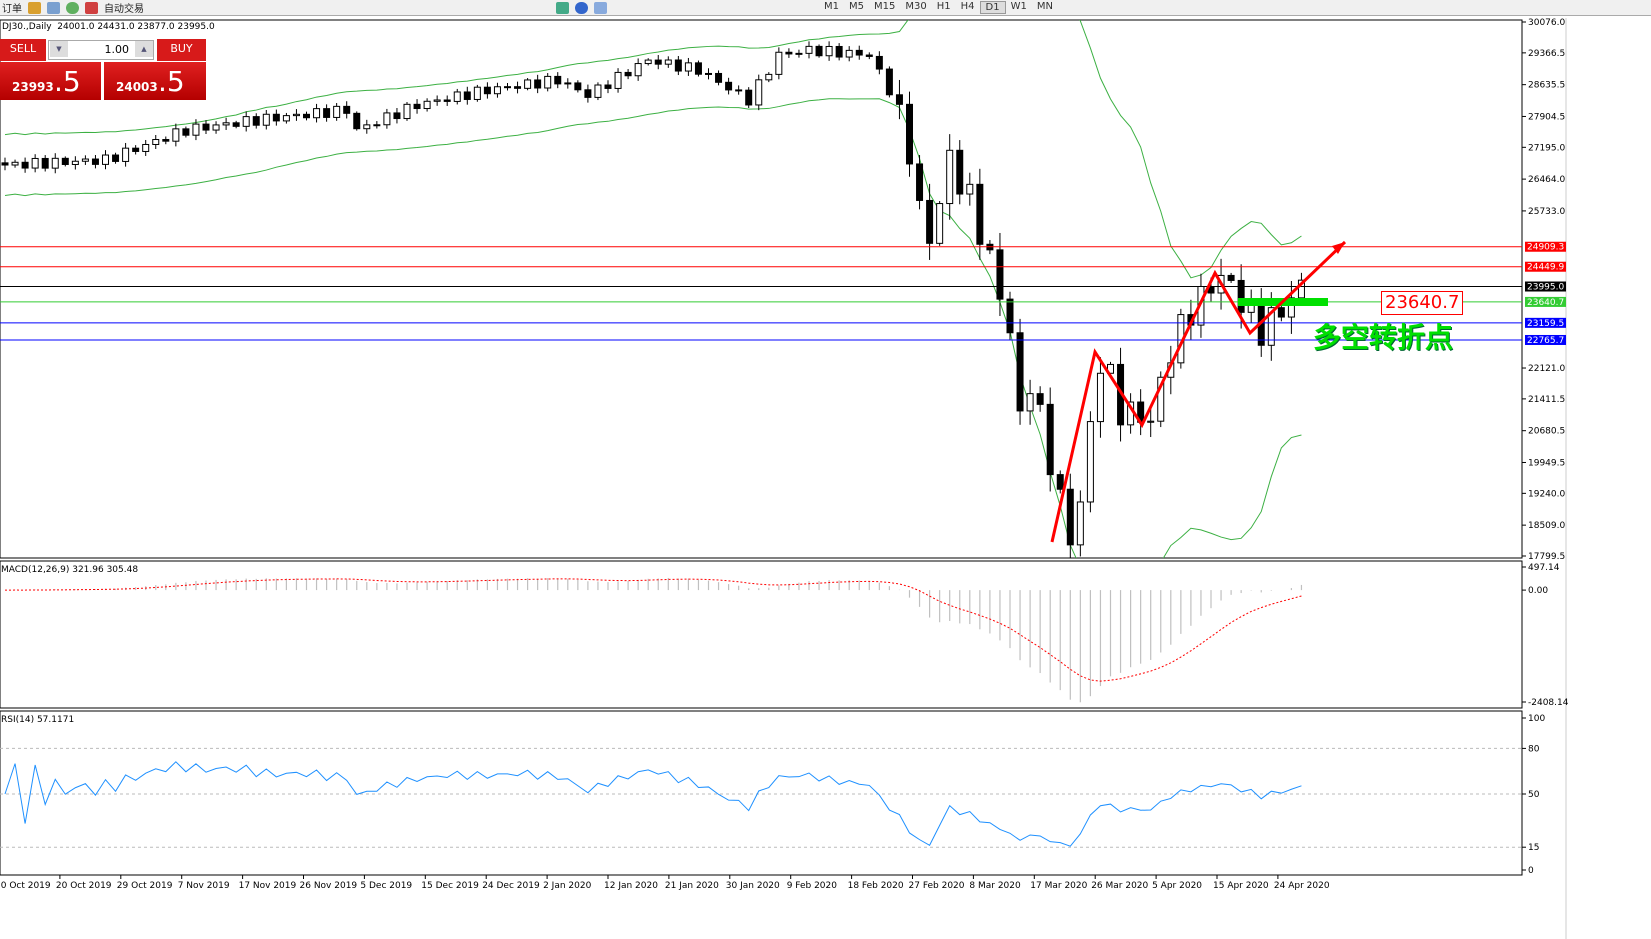 Image resolution: width=1651 pixels, height=939 pixels. What do you see at coordinates (53, 7) in the screenshot?
I see `history-icon` at bounding box center [53, 7].